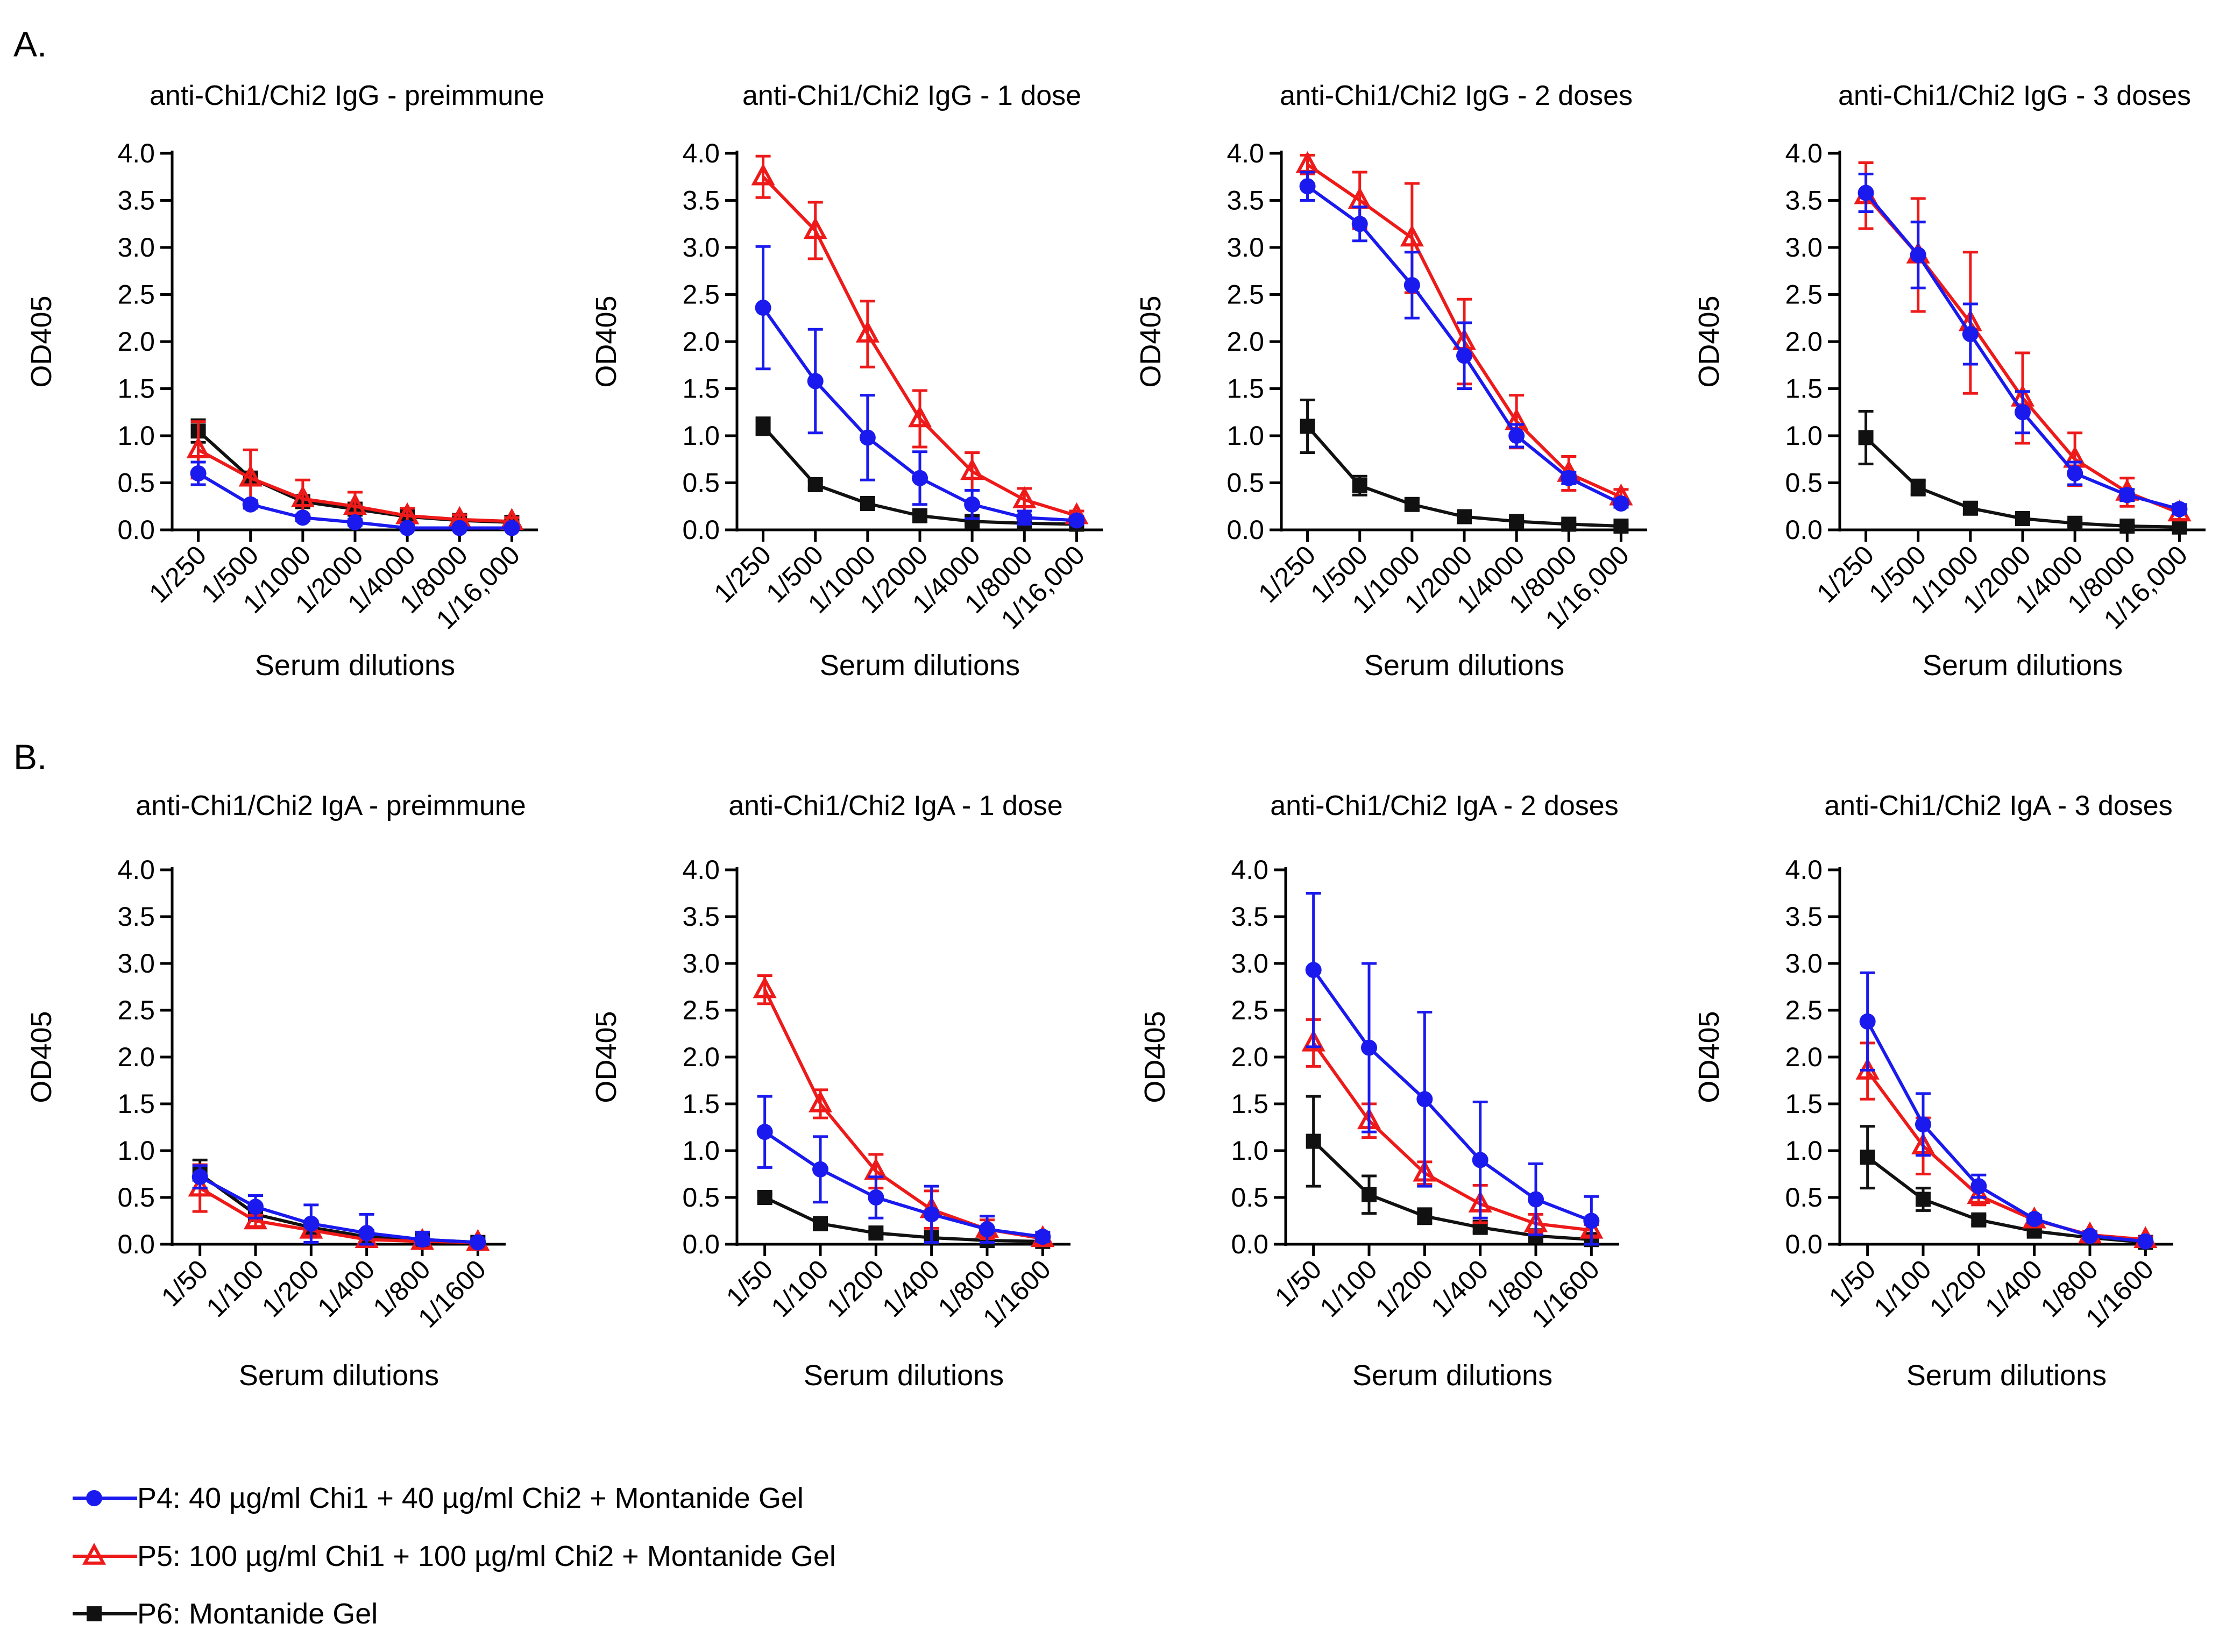 Image resolution: width=2219 pixels, height=1652 pixels. What do you see at coordinates (1709, 341) in the screenshot?
I see `y-axis-label: OD405` at bounding box center [1709, 341].